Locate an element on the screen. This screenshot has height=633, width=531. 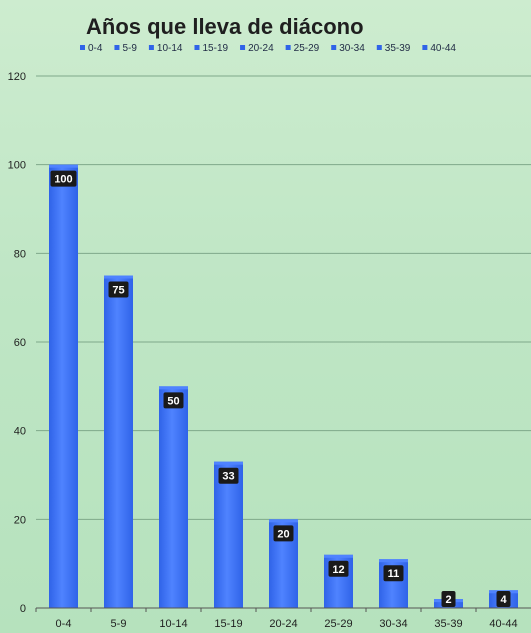
y-axis-ticks: 0 20 40 60 80 100 120 is located at coordinates (17, 343).